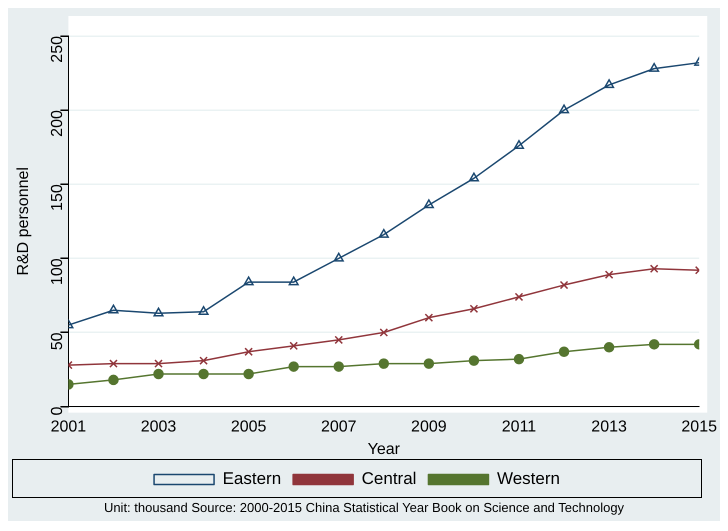 This screenshot has width=728, height=531. Describe the element at coordinates (384, 449) in the screenshot. I see `x-axis-title: Year` at that location.